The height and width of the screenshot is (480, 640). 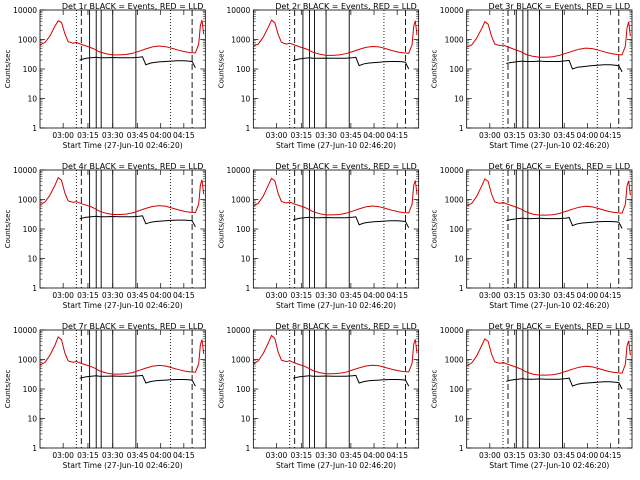 I want to click on chart-title: Det 5r BLACK = Events, RED = LLD, so click(x=346, y=166).